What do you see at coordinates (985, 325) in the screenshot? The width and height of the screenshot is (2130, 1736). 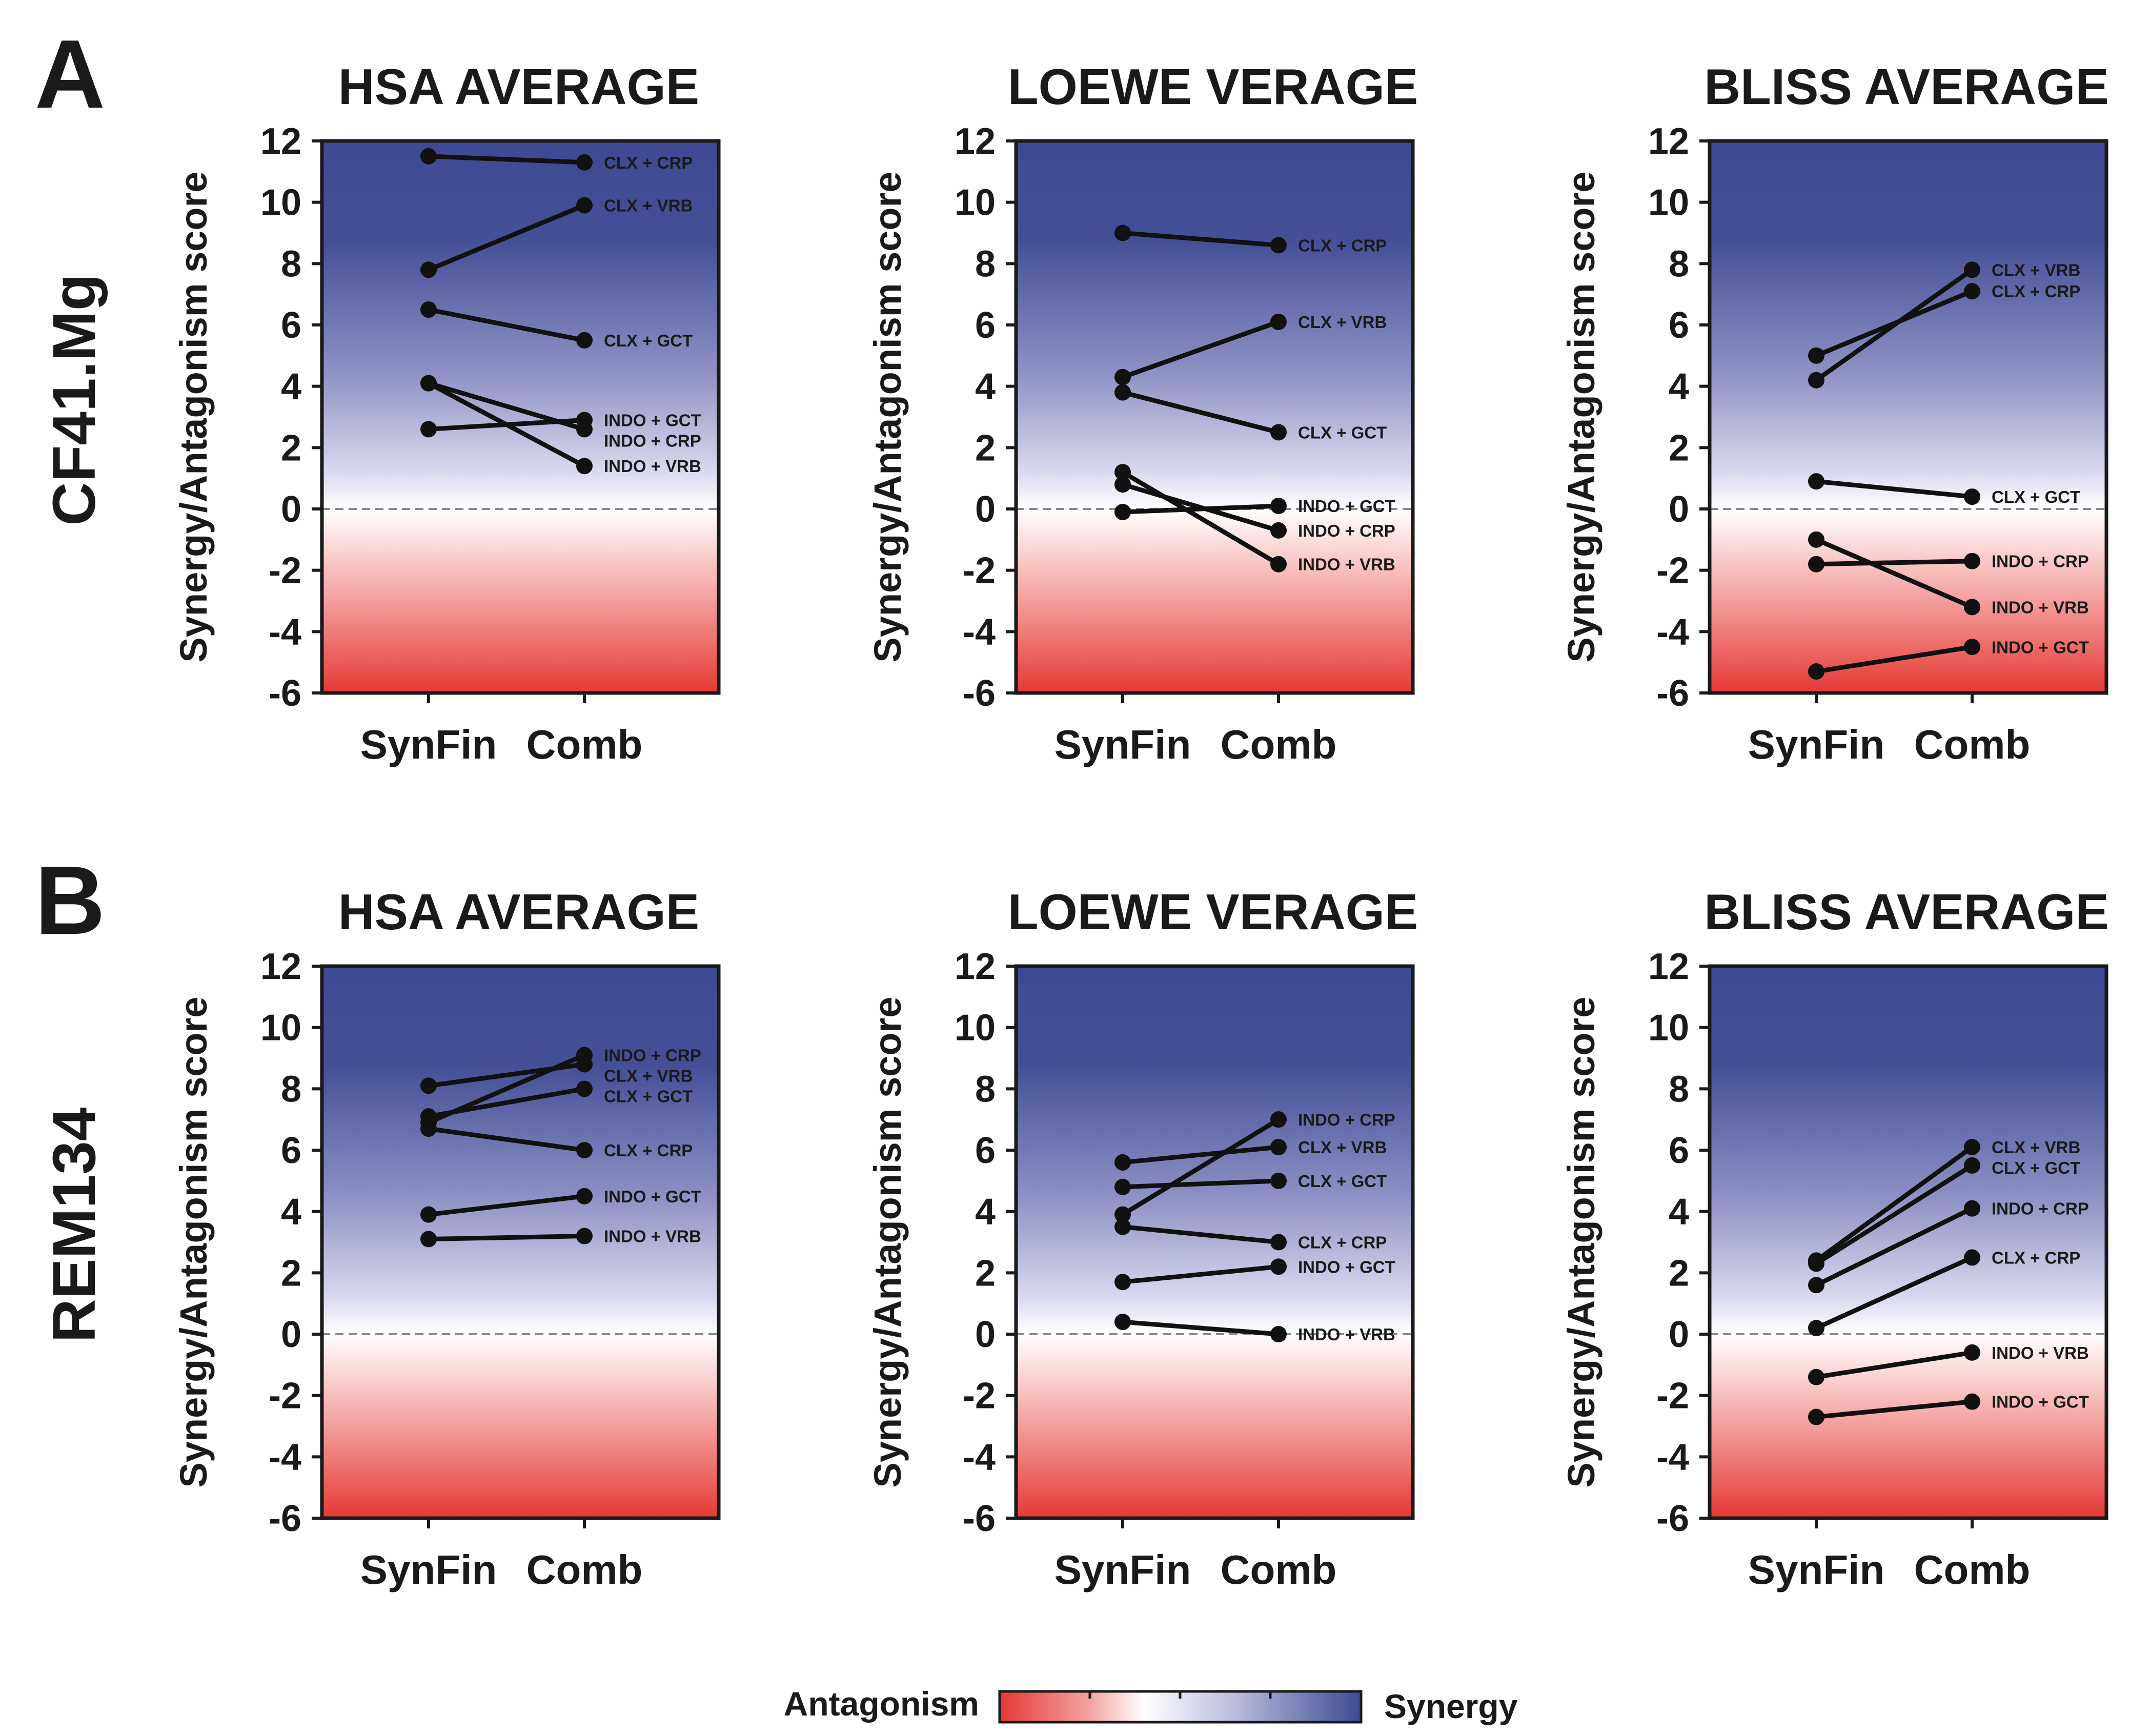 I see `y-tick-label: 6` at bounding box center [985, 325].